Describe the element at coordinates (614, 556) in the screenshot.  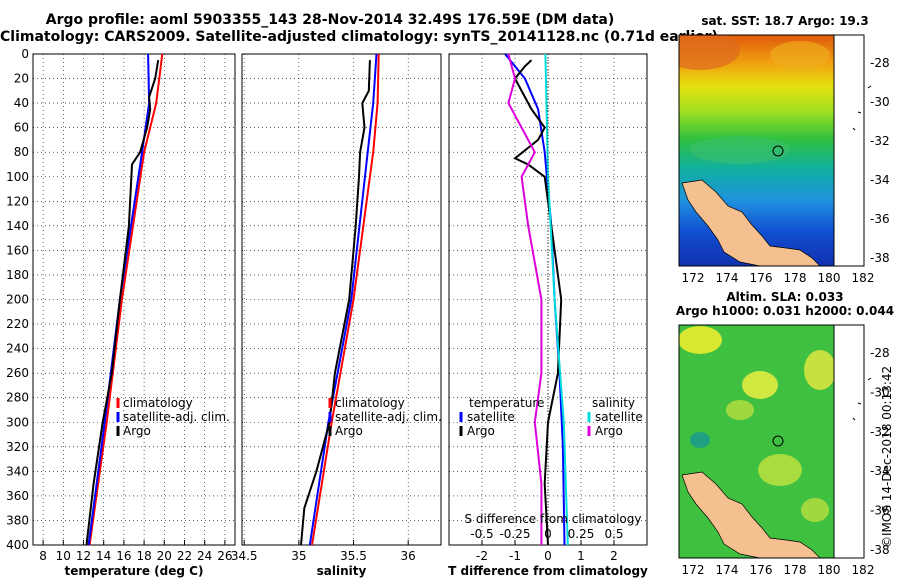
I see `x-tick-label: 2` at that location.